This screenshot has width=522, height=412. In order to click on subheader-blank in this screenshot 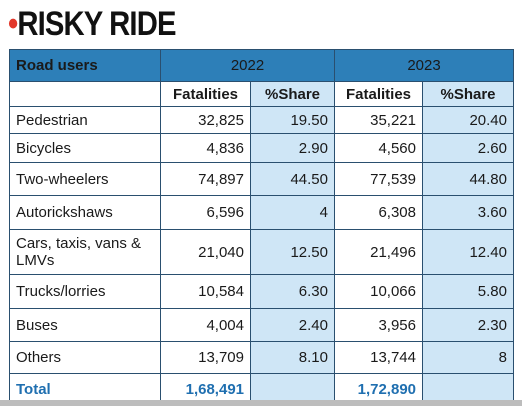, I will do `click(85, 94)`.